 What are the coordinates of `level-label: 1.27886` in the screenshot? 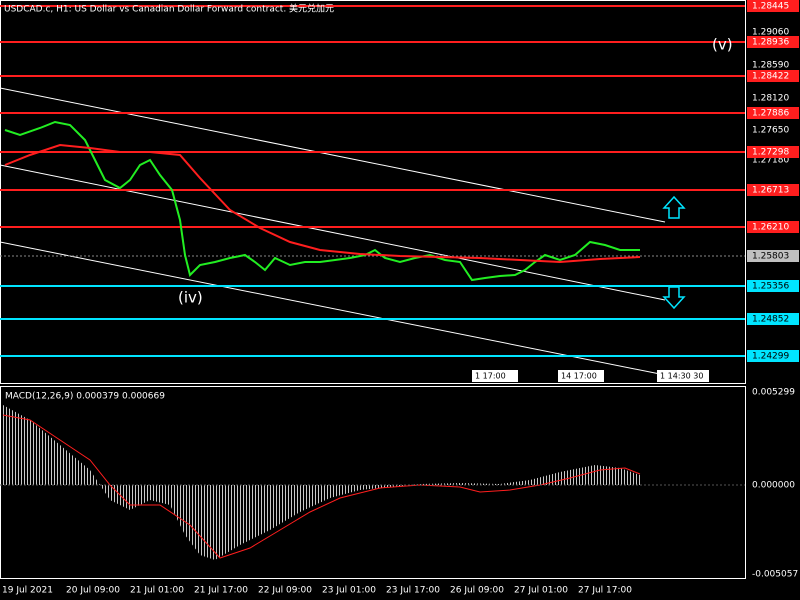 It's located at (770, 114).